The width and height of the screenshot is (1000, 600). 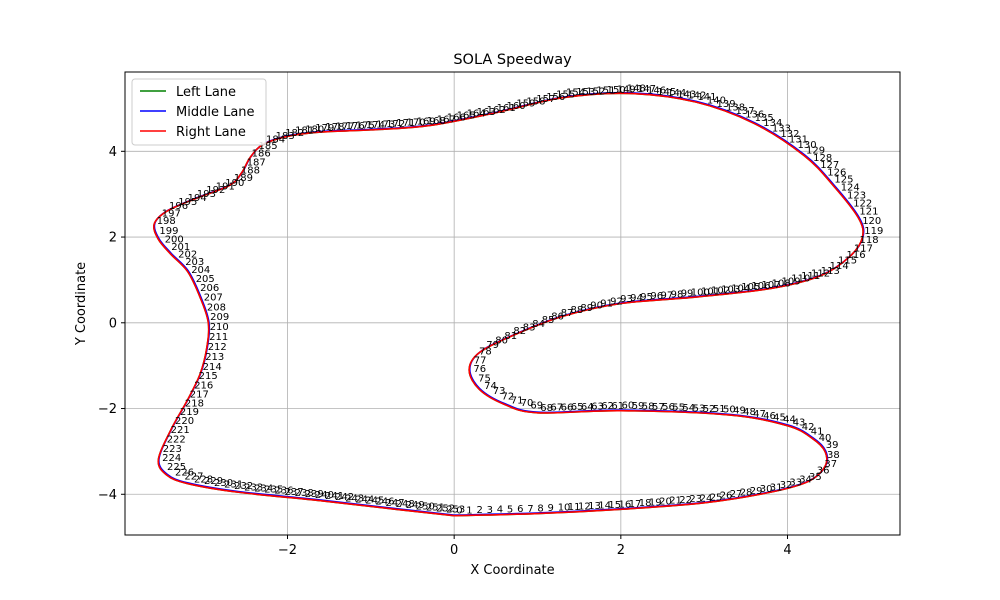 I want to click on waypoint-label: 47, so click(x=759, y=414).